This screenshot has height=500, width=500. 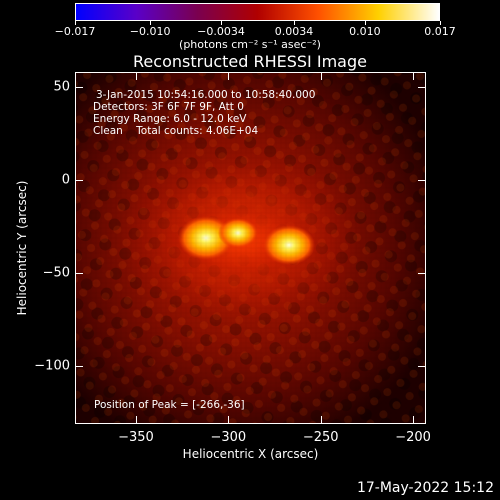 I want to click on annotation-clean-counts: Clean Total counts: 4.06E+04, so click(x=176, y=131).